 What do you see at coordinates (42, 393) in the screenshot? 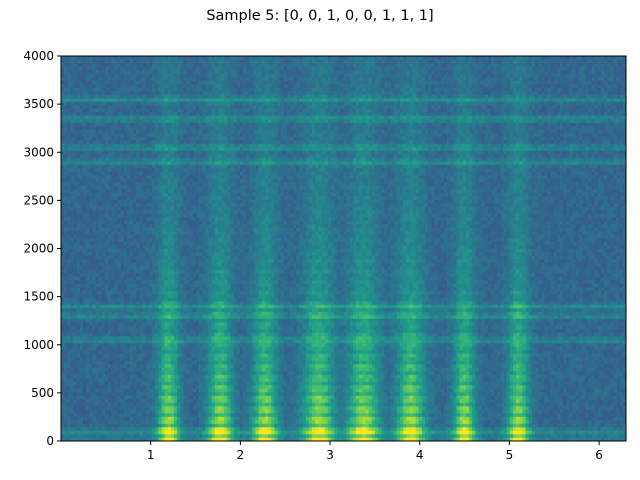
I see `y-tick-label: 500` at bounding box center [42, 393].